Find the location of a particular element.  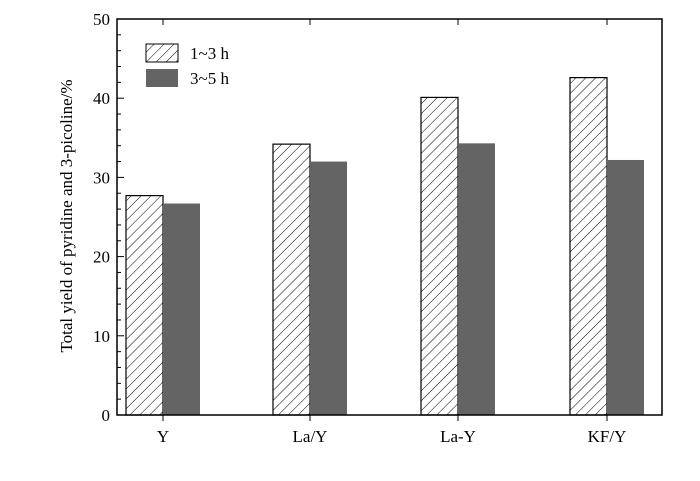

x-tick-label: La-Y is located at coordinates (458, 436).